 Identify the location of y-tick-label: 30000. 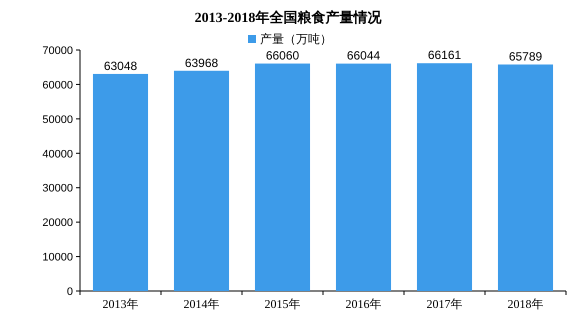
(57, 188).